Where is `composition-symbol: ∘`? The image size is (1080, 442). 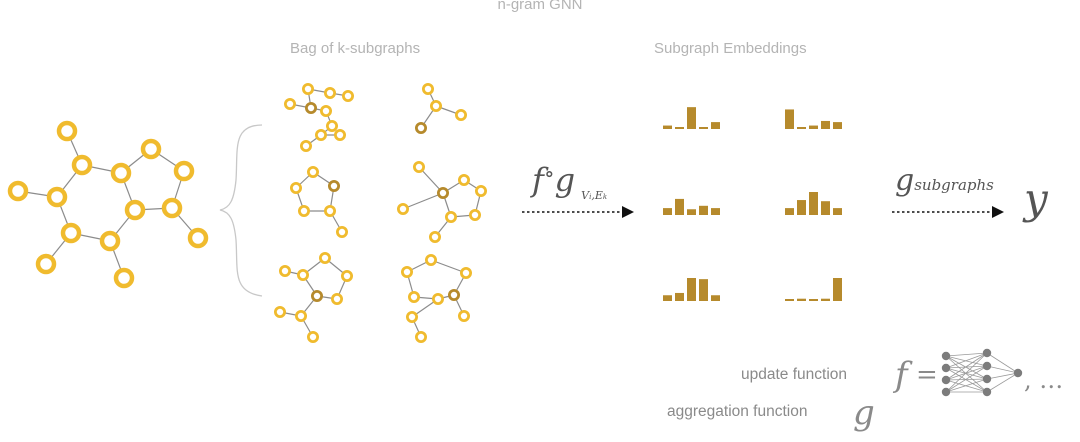
composition-symbol: ∘ is located at coordinates (549, 174).